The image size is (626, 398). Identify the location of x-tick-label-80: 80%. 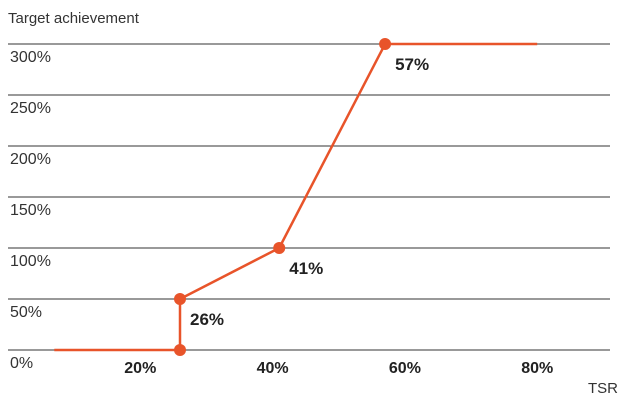
(537, 368).